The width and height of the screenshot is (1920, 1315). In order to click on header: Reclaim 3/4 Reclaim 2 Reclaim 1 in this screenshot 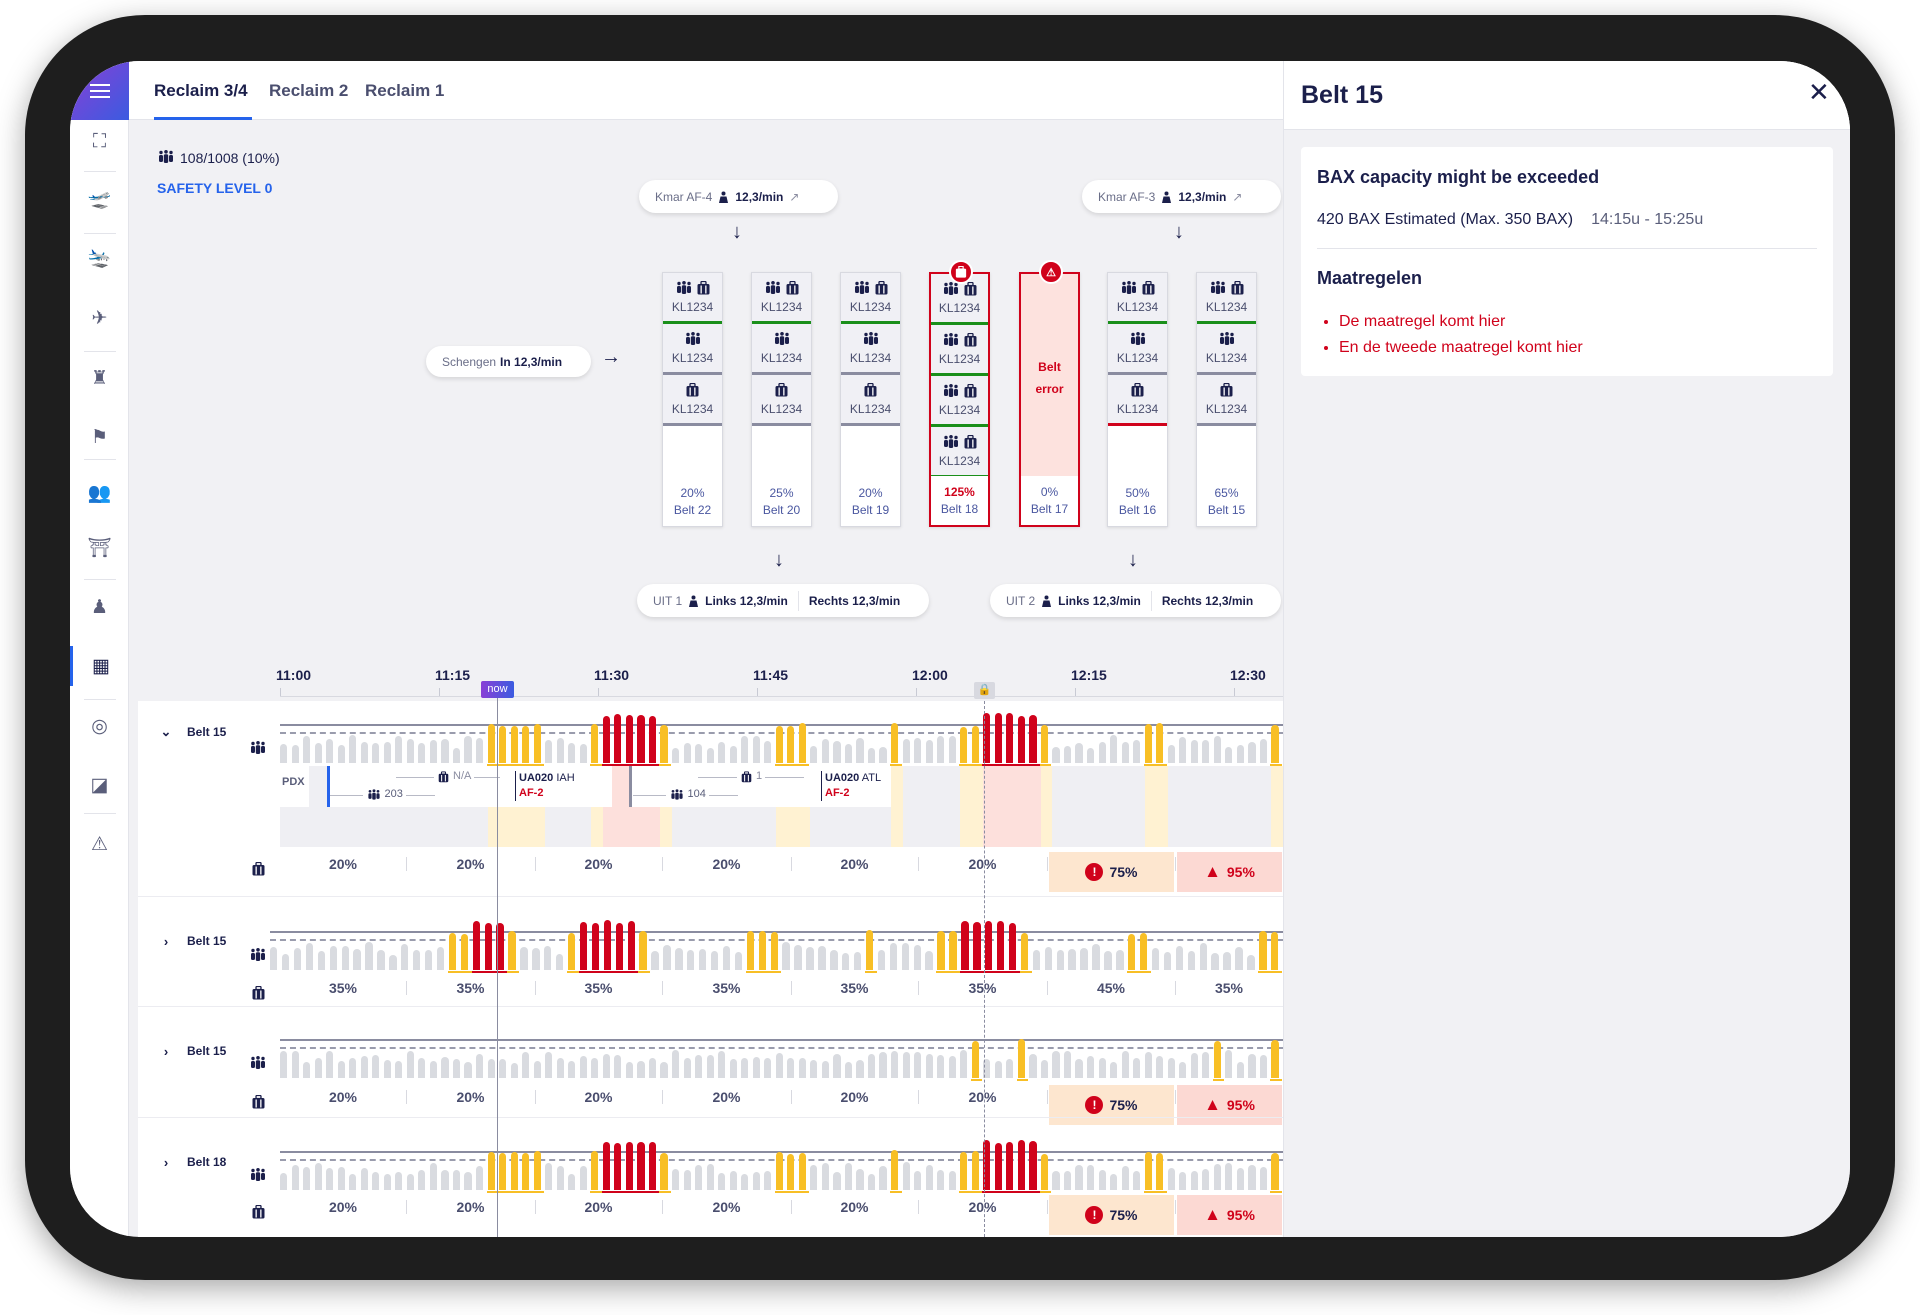, I will do `click(741, 90)`.